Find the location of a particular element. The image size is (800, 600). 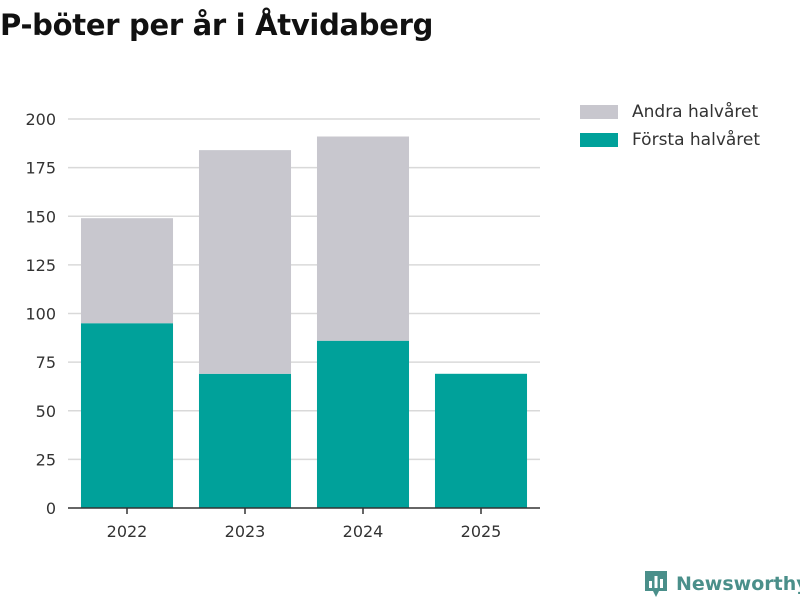

legend-swatch-andra is located at coordinates (599, 112).